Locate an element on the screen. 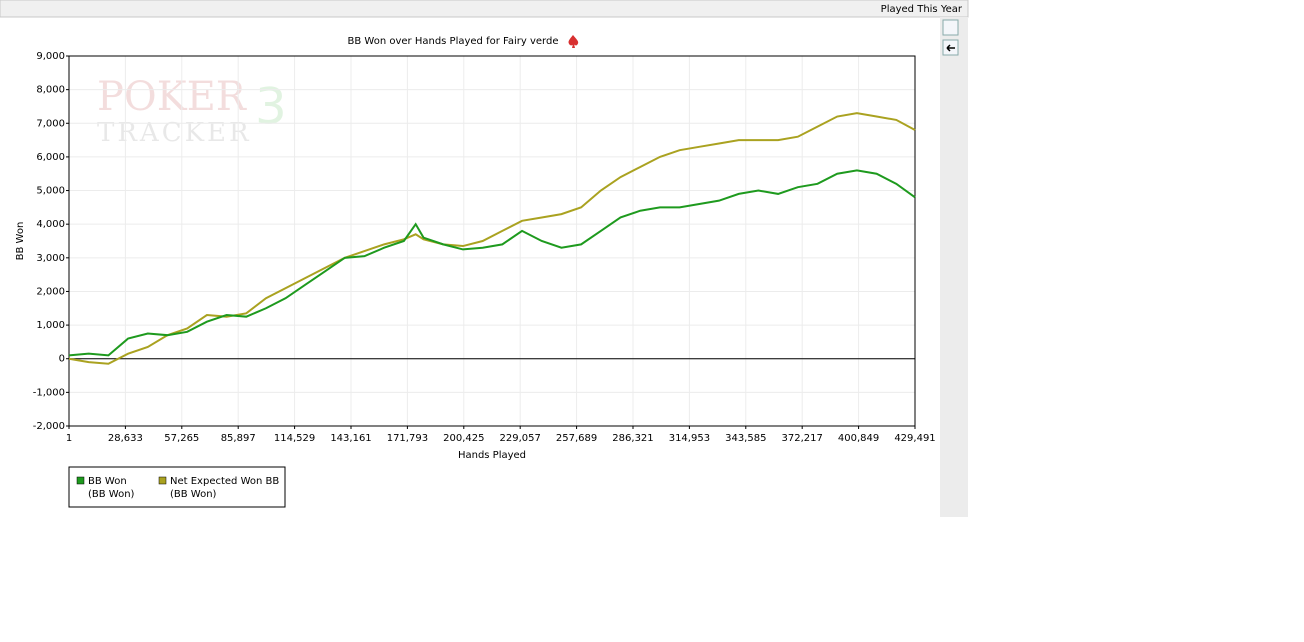  x-tick-label: 85,897 is located at coordinates (238, 438).